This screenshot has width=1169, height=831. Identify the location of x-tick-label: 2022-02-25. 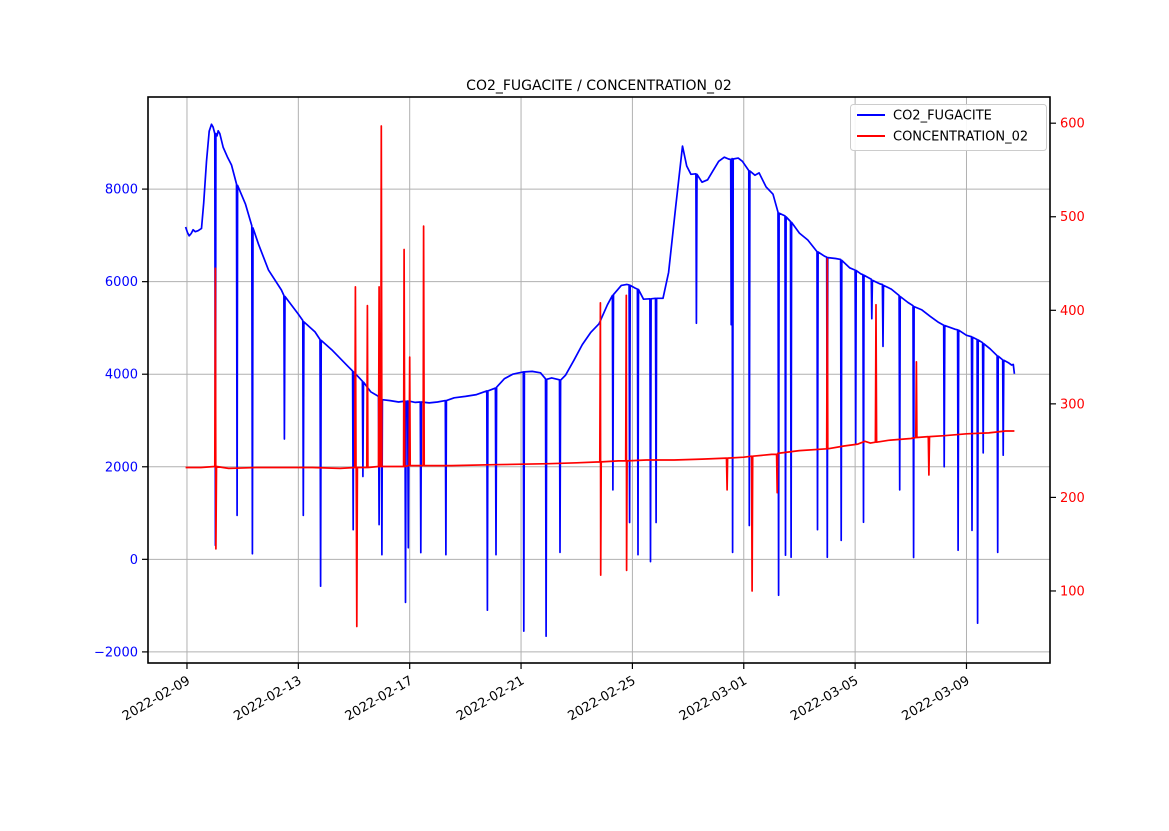
(601, 698).